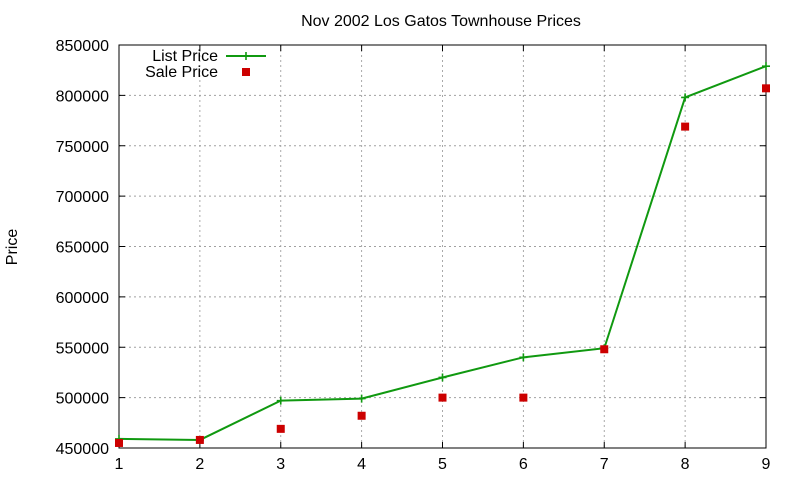 This screenshot has height=480, width=800. What do you see at coordinates (82, 96) in the screenshot?
I see `y-tick-label: 800000` at bounding box center [82, 96].